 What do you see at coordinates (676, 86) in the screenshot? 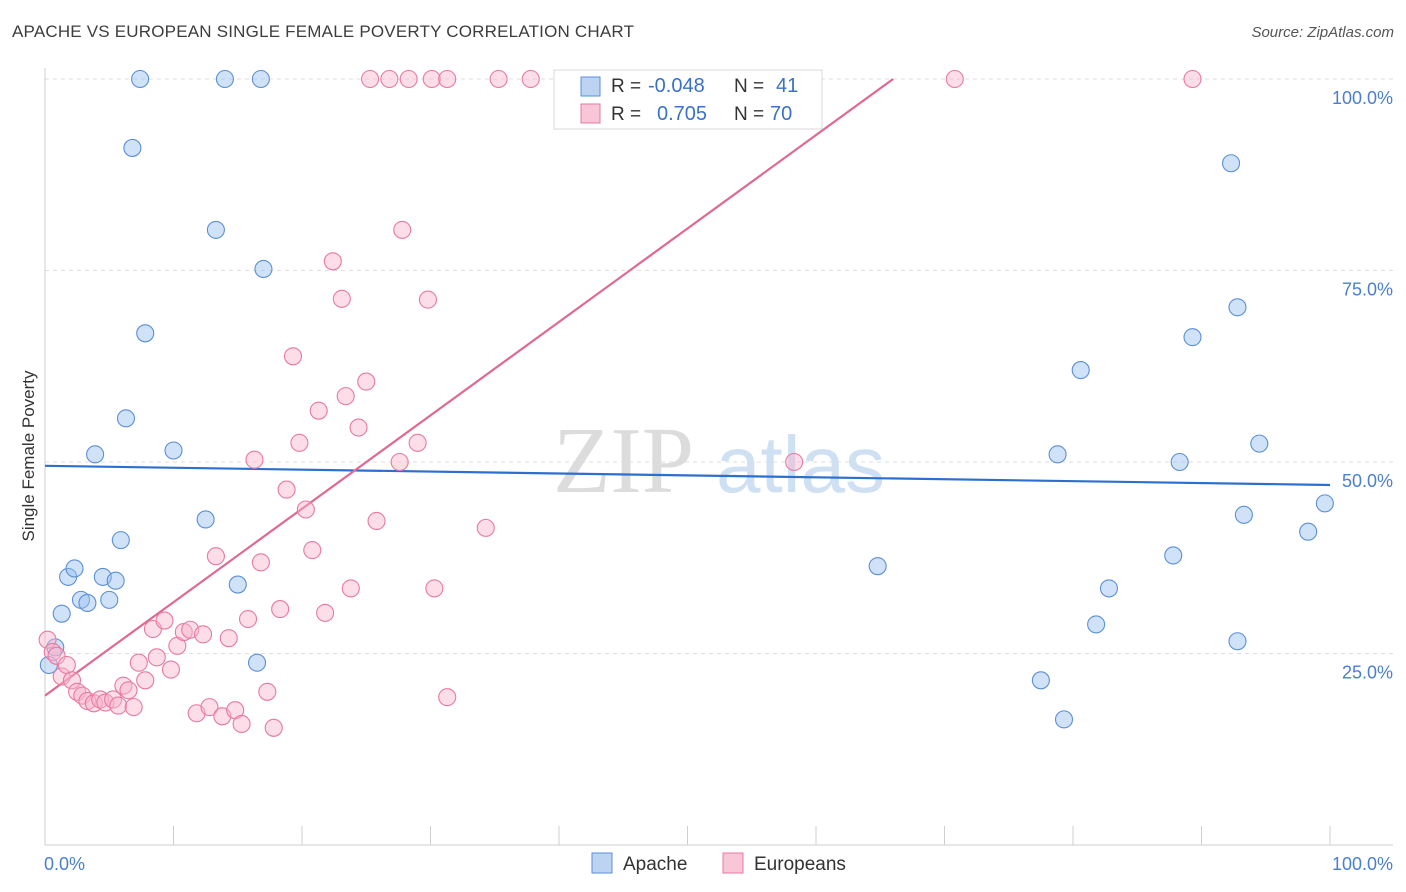
I see `legend-r-value-apache: -0.048` at bounding box center [676, 86].